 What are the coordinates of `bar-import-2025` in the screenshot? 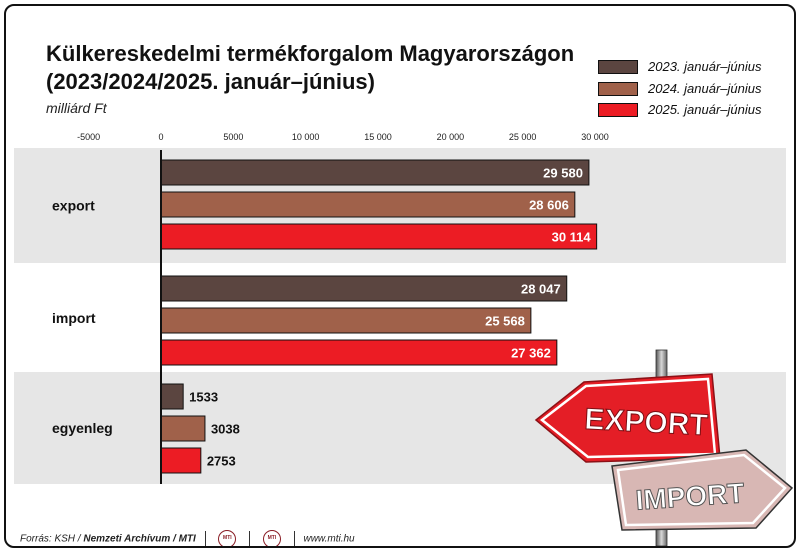 It's located at (359, 352).